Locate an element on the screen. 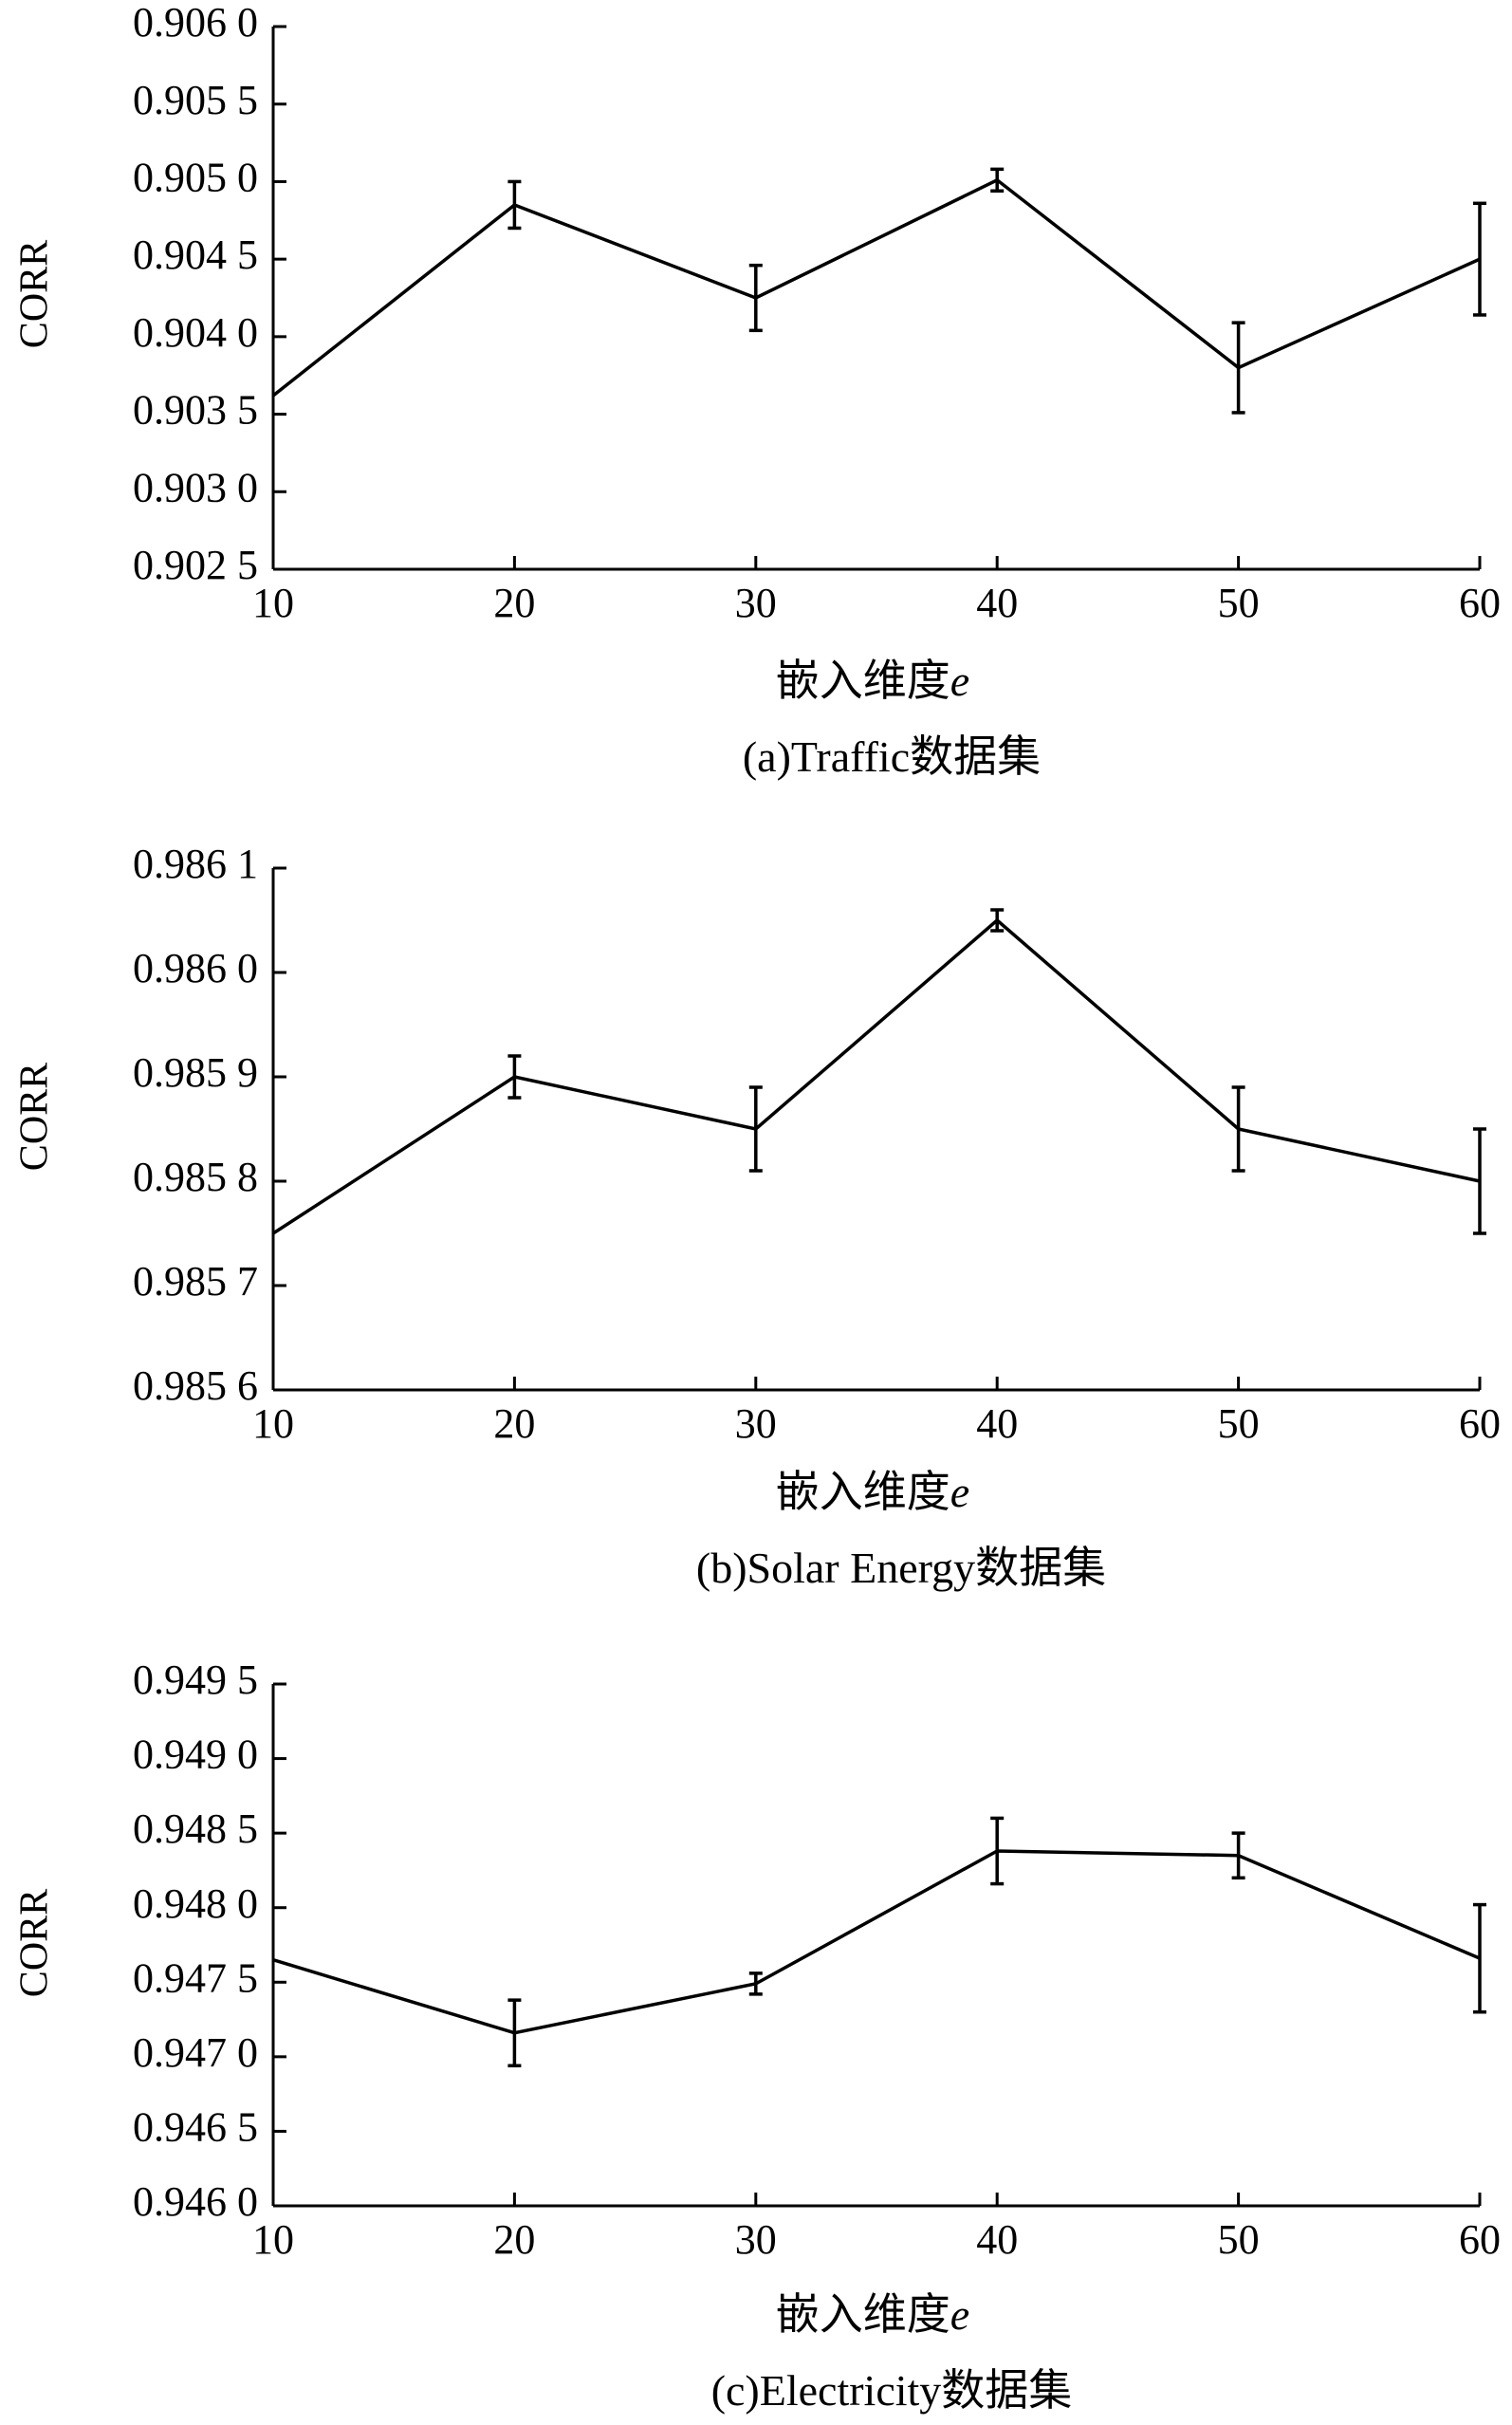  y-tick-label: 0.948 5 is located at coordinates (195, 1828).